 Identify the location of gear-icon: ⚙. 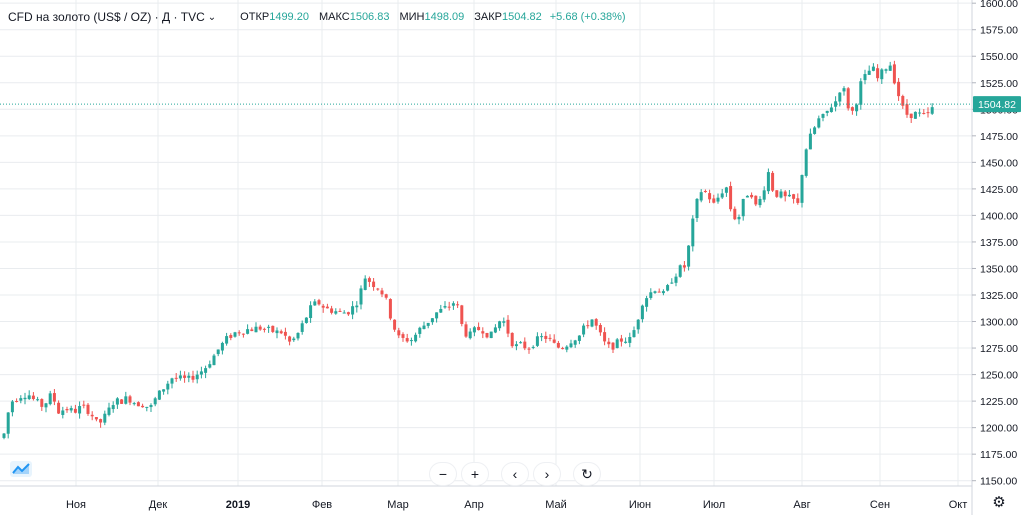
(999, 502).